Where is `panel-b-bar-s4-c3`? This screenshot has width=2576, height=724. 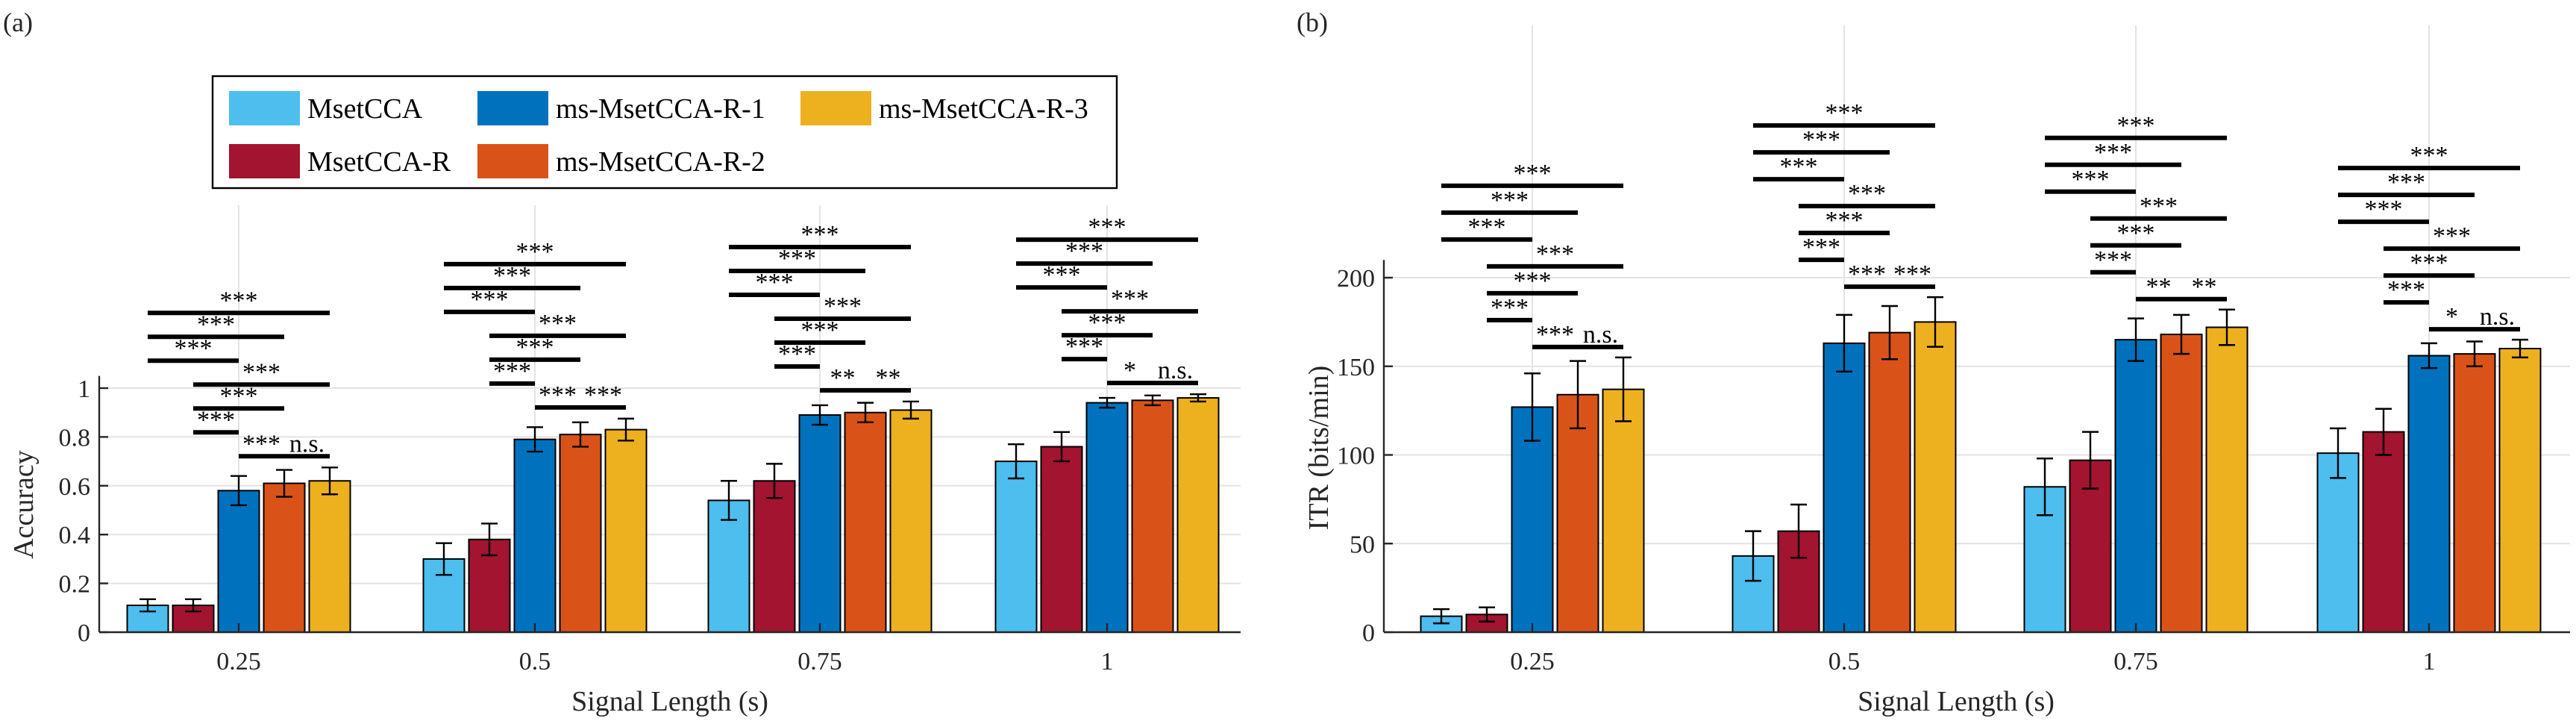 panel-b-bar-s4-c3 is located at coordinates (2520, 491).